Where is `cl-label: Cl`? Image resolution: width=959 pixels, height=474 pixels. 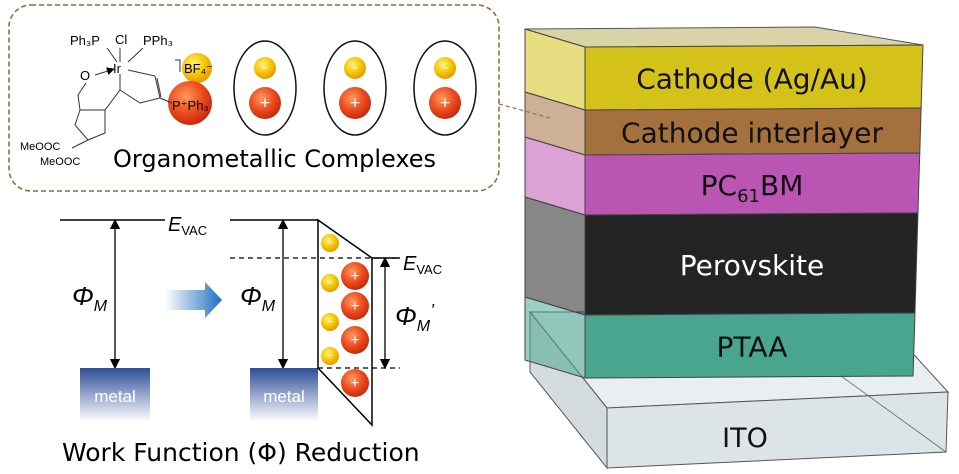 cl-label: Cl is located at coordinates (121, 39).